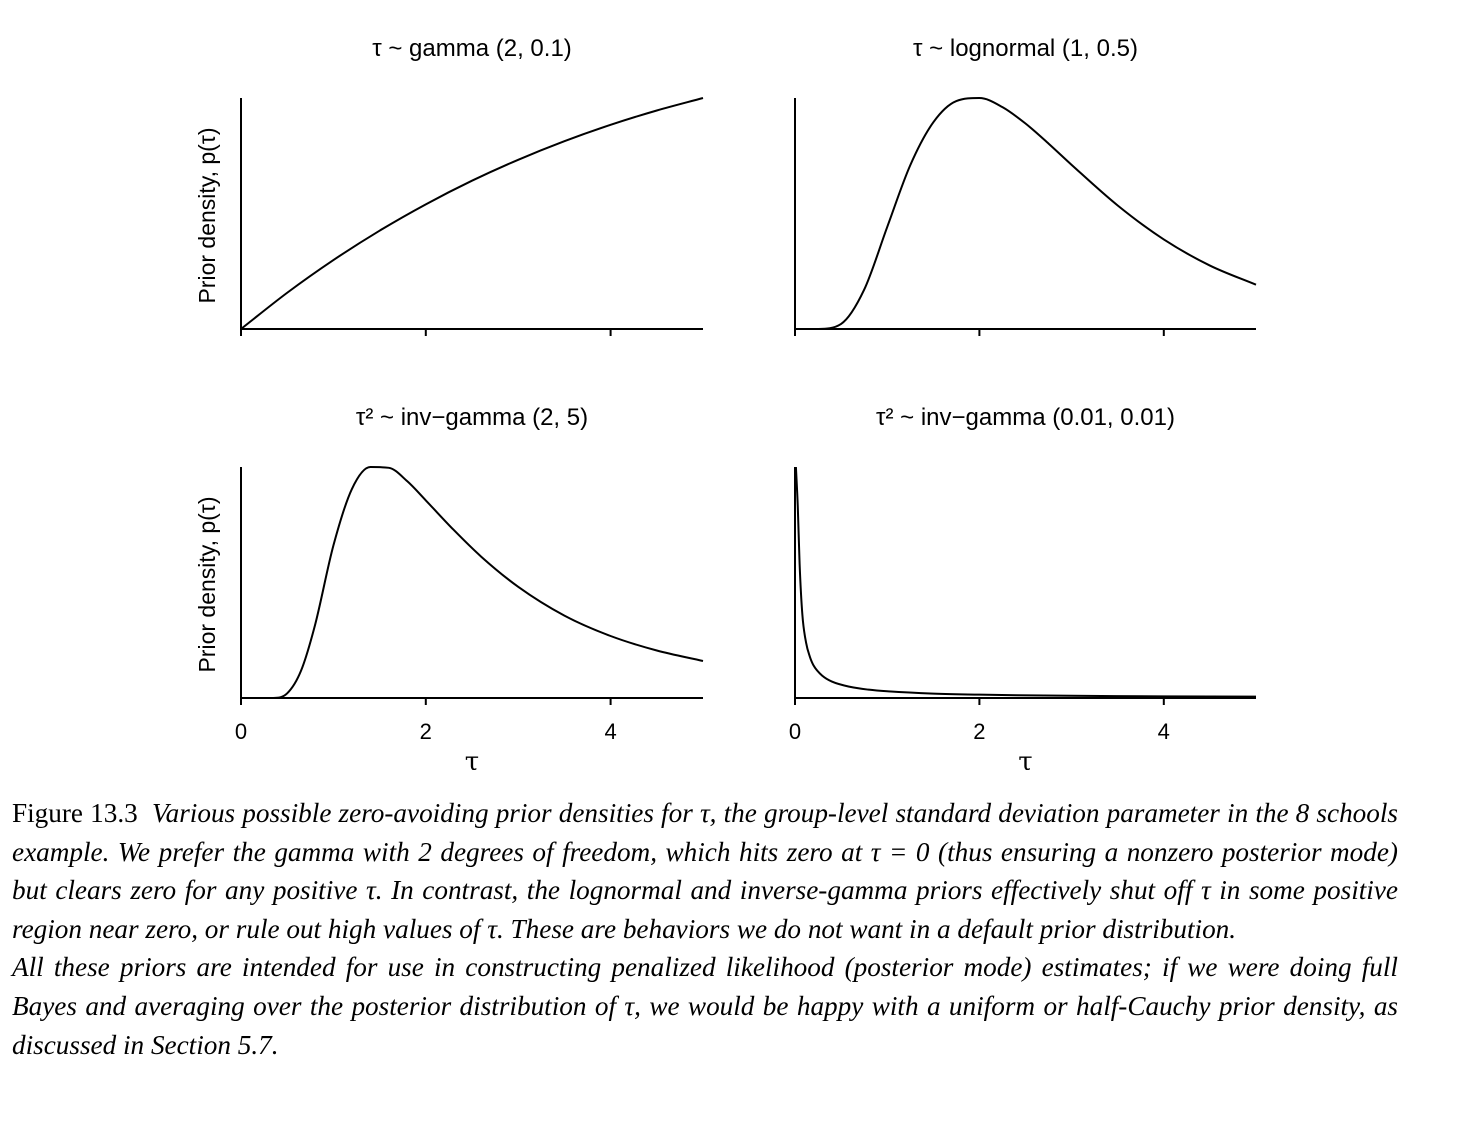 The image size is (1464, 1130). What do you see at coordinates (1025, 48) in the screenshot?
I see `panel-title: τ ~ lognormal (1, 0.5)` at bounding box center [1025, 48].